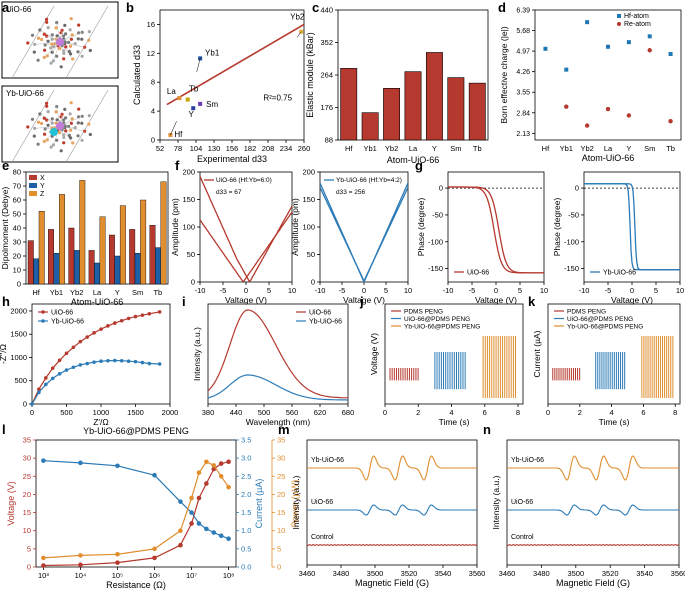 Image resolution: width=685 pixels, height=594 pixels. Describe the element at coordinates (188, 199) in the screenshot. I see `y-tick-label: 150` at that location.